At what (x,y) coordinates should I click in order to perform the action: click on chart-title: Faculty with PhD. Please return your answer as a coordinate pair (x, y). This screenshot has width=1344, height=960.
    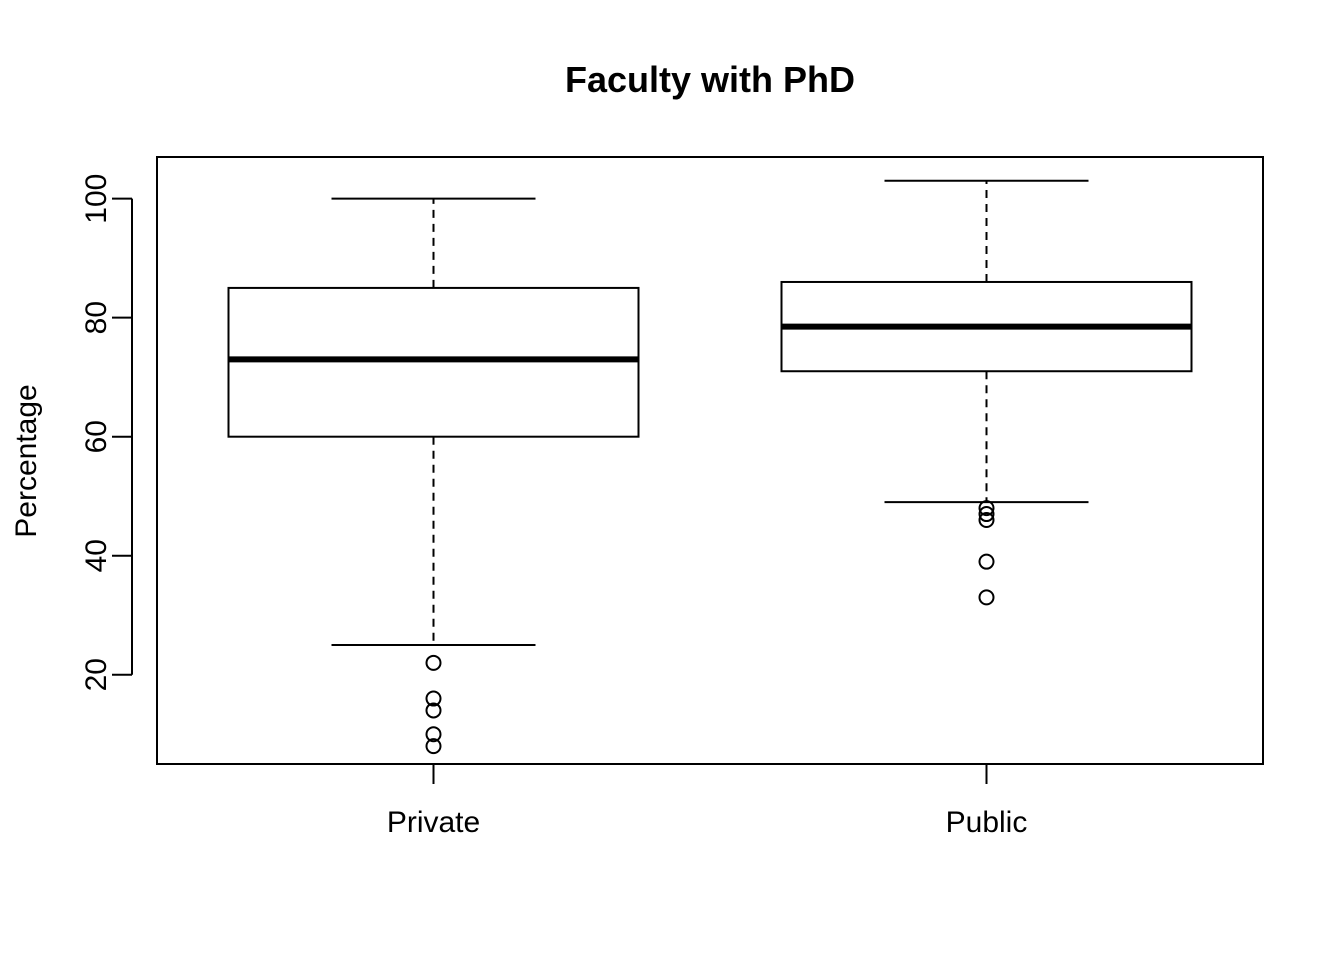
    Looking at the image, I should click on (710, 79).